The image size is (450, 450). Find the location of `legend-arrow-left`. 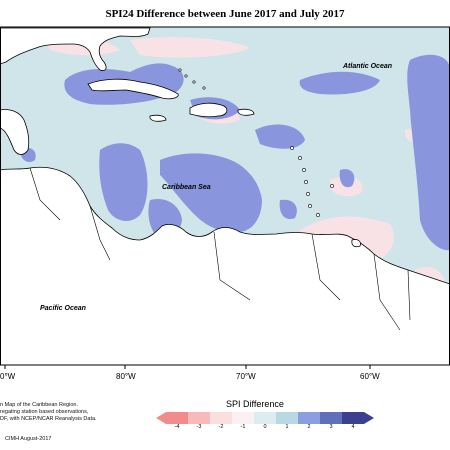

legend-arrow-left is located at coordinates (161, 418).